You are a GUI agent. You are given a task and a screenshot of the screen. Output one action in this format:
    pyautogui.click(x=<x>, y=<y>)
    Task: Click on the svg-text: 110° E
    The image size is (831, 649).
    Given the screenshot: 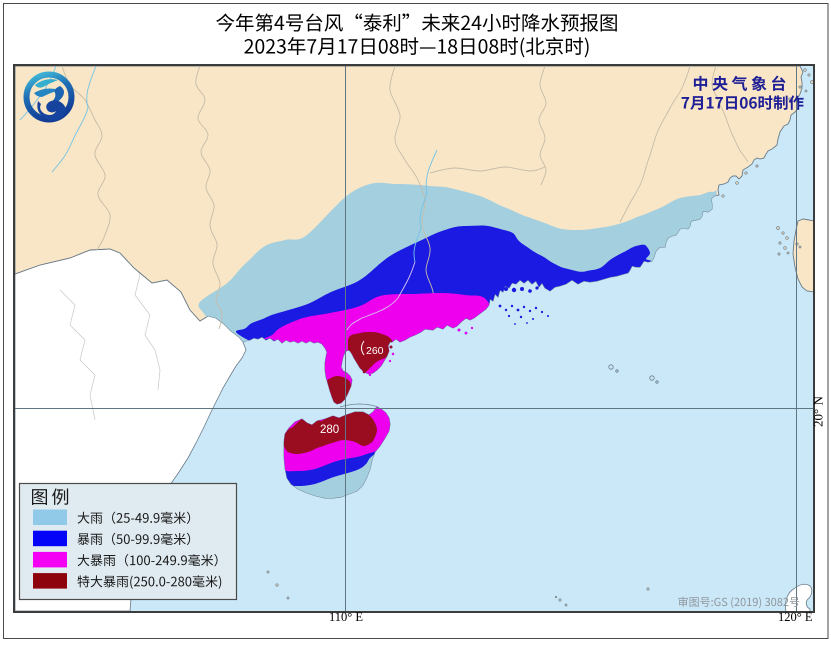 What is the action you would take?
    pyautogui.click(x=346, y=617)
    